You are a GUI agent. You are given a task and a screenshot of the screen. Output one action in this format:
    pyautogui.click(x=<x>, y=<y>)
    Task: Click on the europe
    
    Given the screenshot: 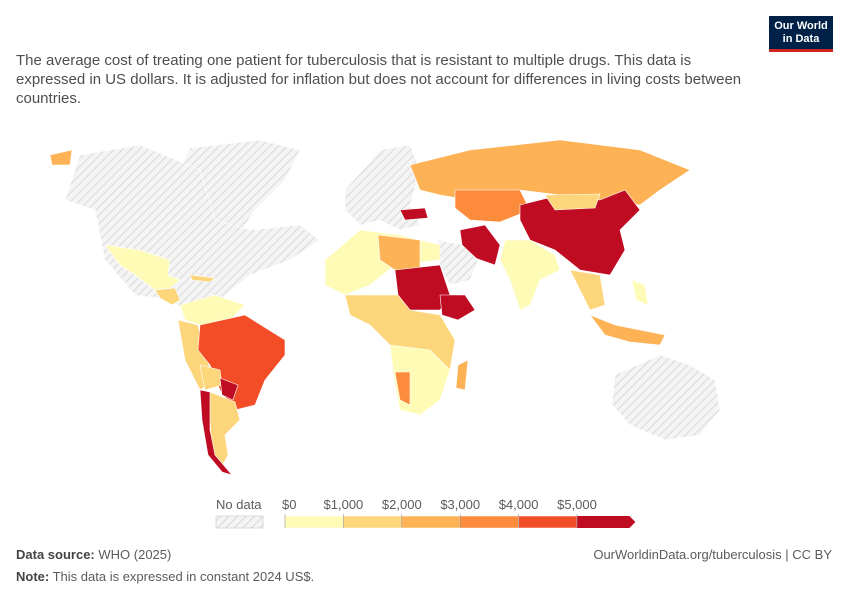 What is the action you would take?
    pyautogui.click(x=382, y=187)
    